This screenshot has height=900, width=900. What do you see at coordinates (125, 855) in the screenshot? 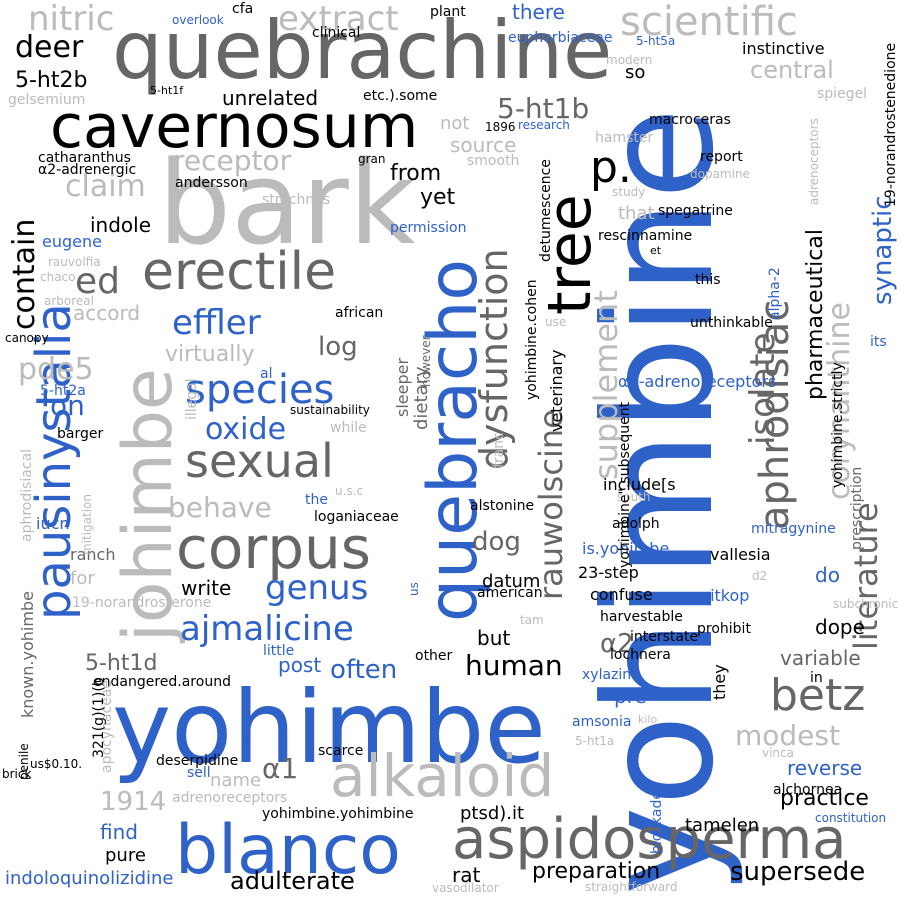
I see `cloud-word: pure` at bounding box center [125, 855].